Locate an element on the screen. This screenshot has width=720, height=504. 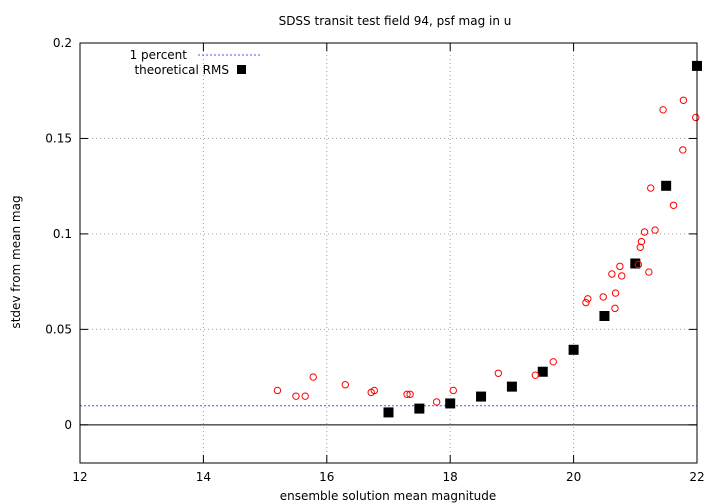
x-tick-label: 18 is located at coordinates (450, 477).